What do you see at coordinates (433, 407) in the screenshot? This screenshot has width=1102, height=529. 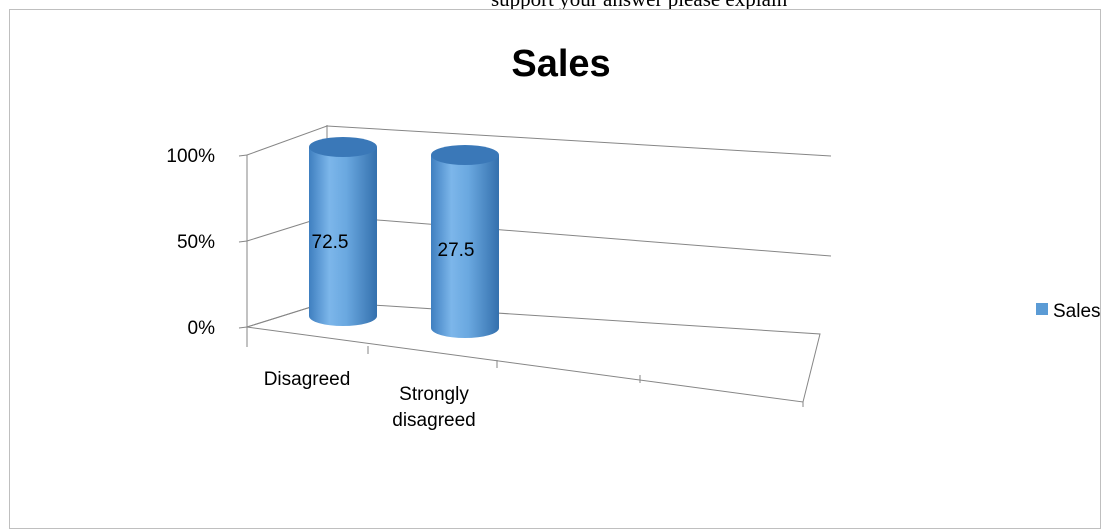 I see `x-tick-label-1: Strongly disagreed` at bounding box center [433, 407].